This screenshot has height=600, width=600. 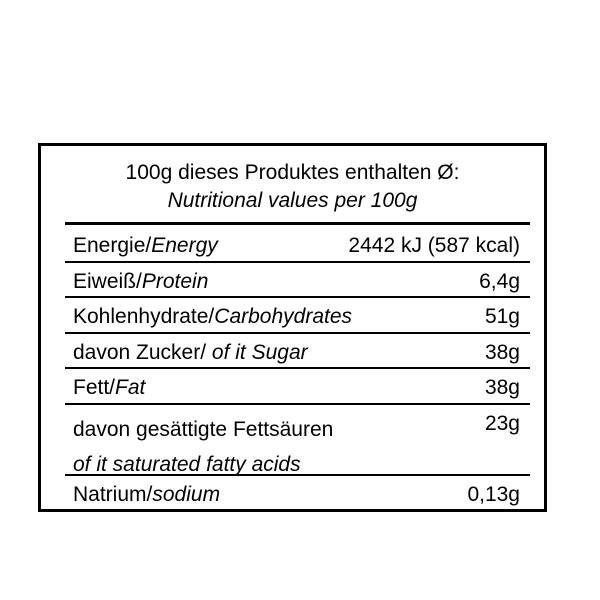 I want to click on row-label: Eiweiß/Protein, so click(x=140, y=282).